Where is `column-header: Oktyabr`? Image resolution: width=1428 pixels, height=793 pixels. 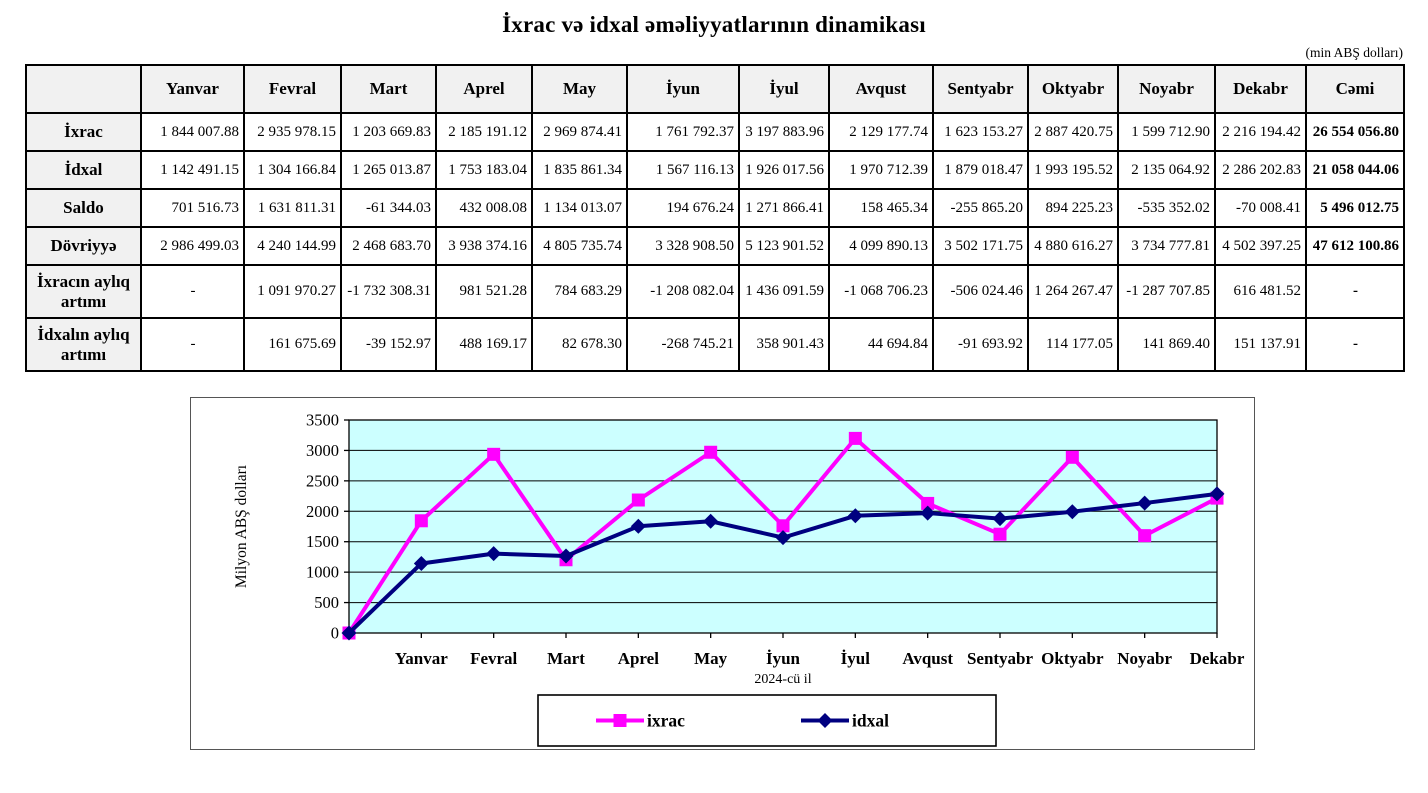 column-header: Oktyabr is located at coordinates (1073, 89).